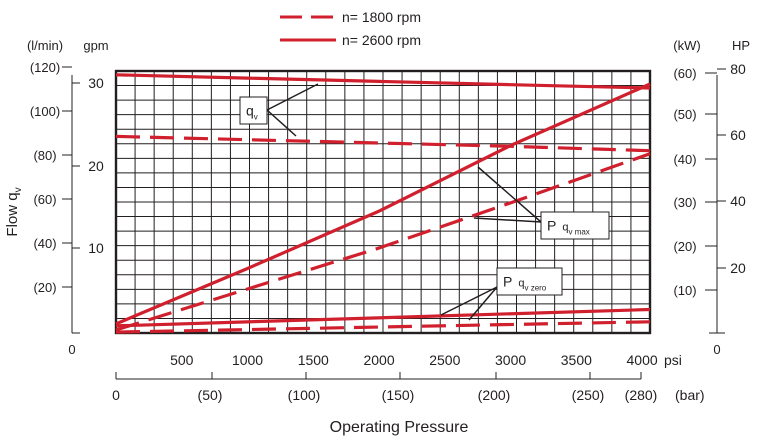 The width and height of the screenshot is (757, 440). I want to click on psi-tick-label: 1000, so click(247, 360).